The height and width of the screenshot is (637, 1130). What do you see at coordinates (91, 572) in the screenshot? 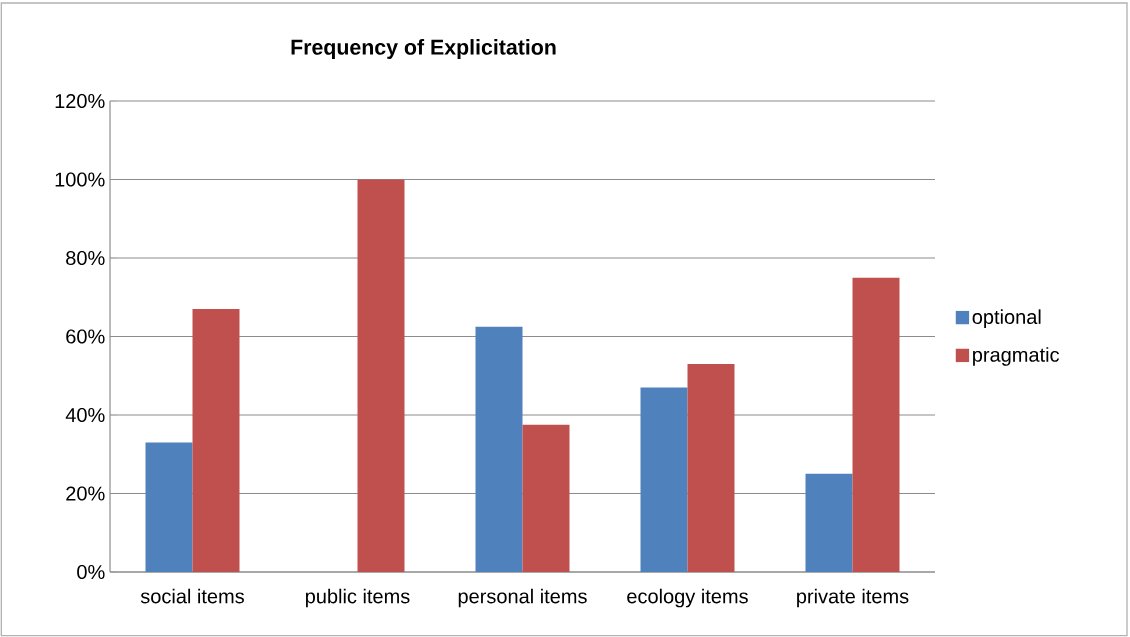
I see `y-tick-label: 0%` at bounding box center [91, 572].